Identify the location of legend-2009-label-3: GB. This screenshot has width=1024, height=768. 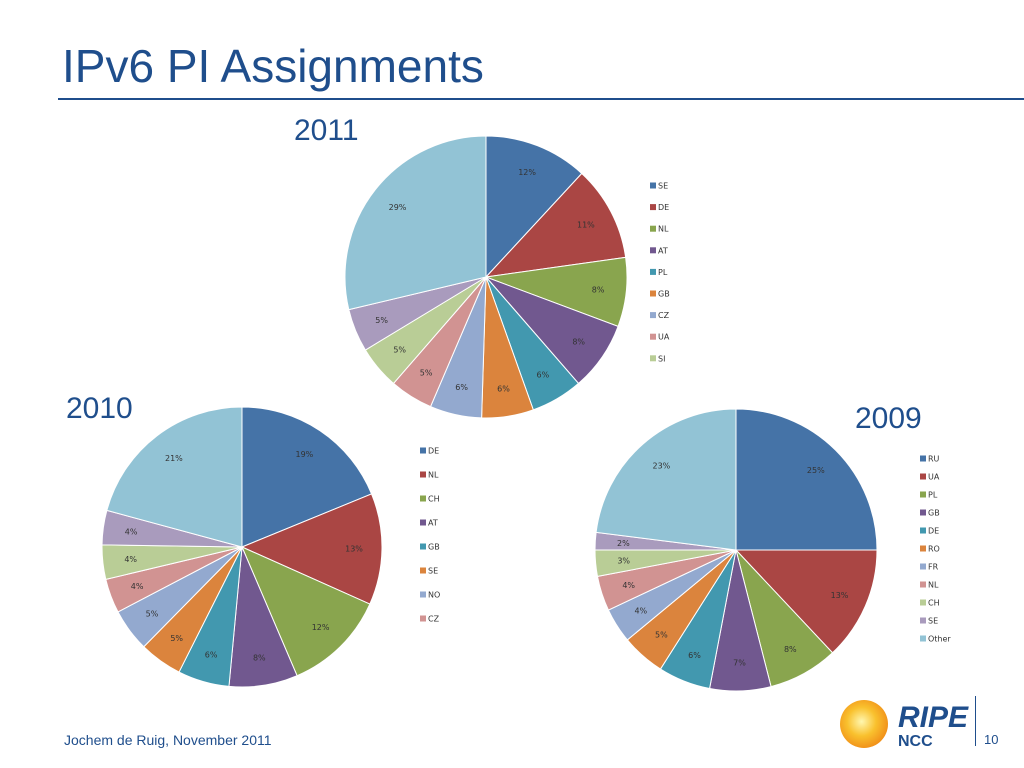
(934, 513).